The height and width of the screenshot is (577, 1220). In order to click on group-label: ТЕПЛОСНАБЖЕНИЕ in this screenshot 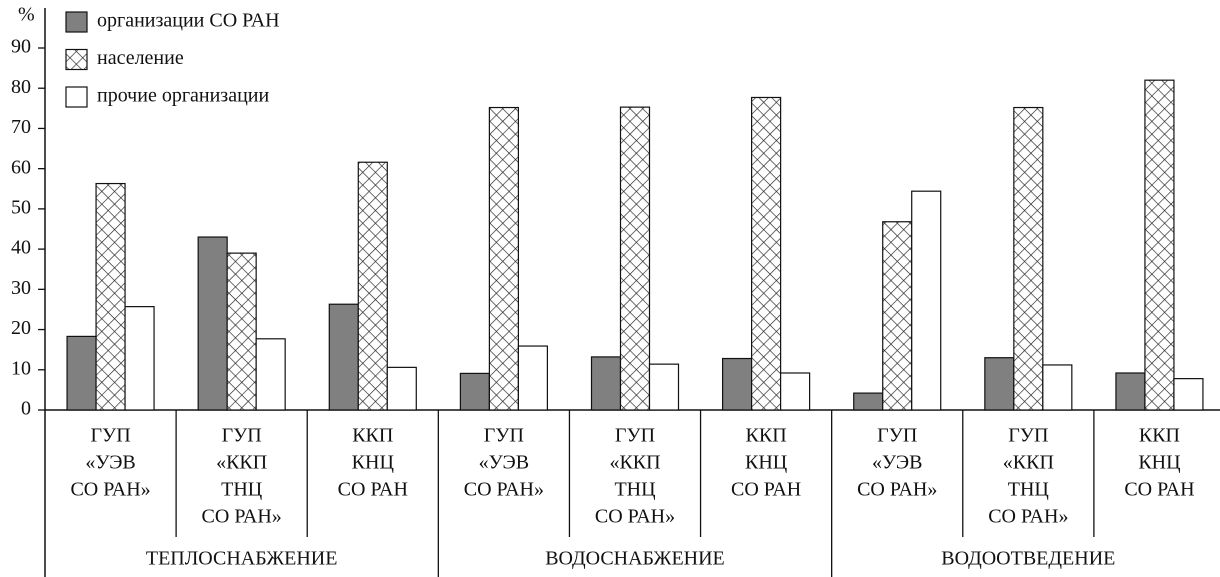, I will do `click(242, 559)`.